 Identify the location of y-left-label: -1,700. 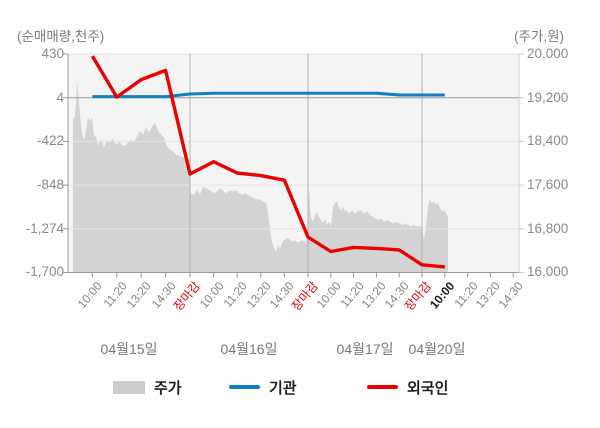
(44, 271).